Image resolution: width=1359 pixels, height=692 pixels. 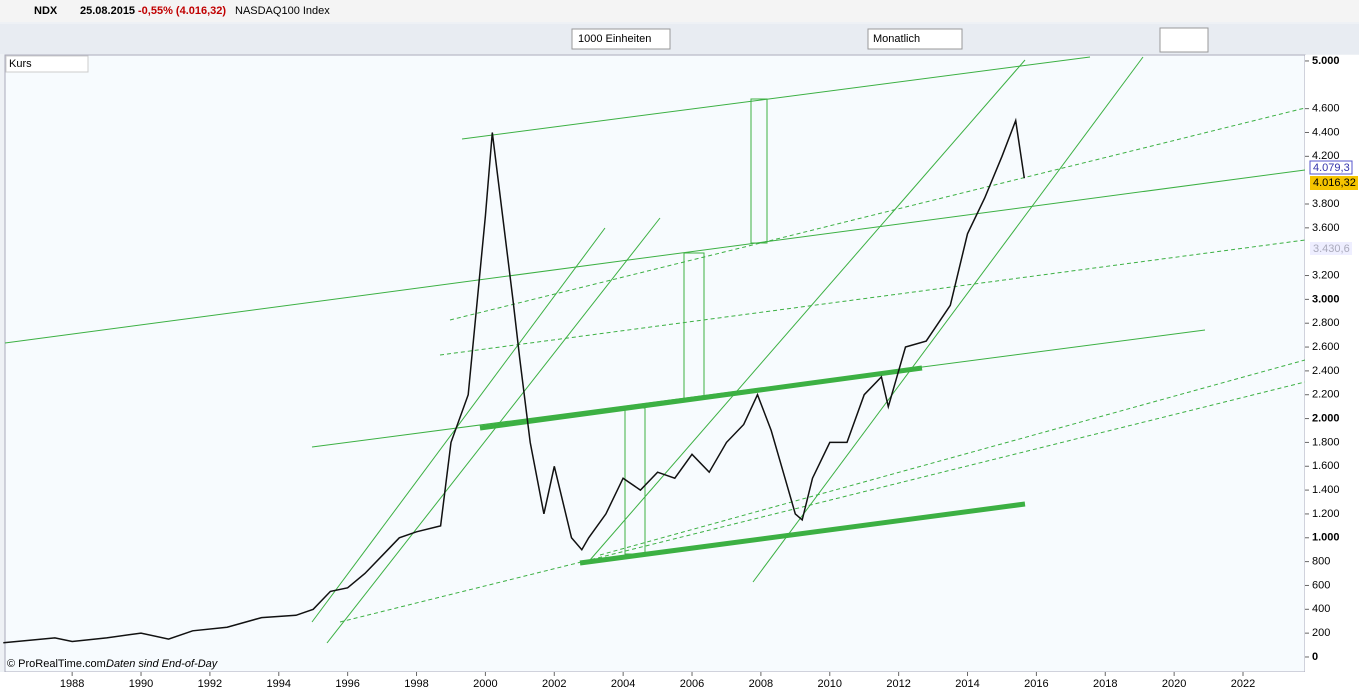 I want to click on toolbar, so click(x=679, y=39).